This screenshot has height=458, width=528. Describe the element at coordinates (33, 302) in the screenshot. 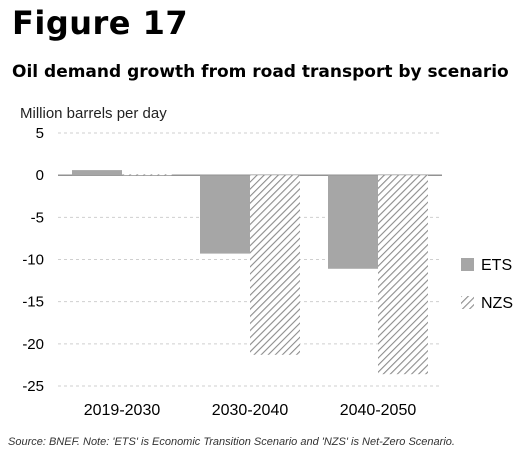

I see `y-tick-label: -15` at that location.